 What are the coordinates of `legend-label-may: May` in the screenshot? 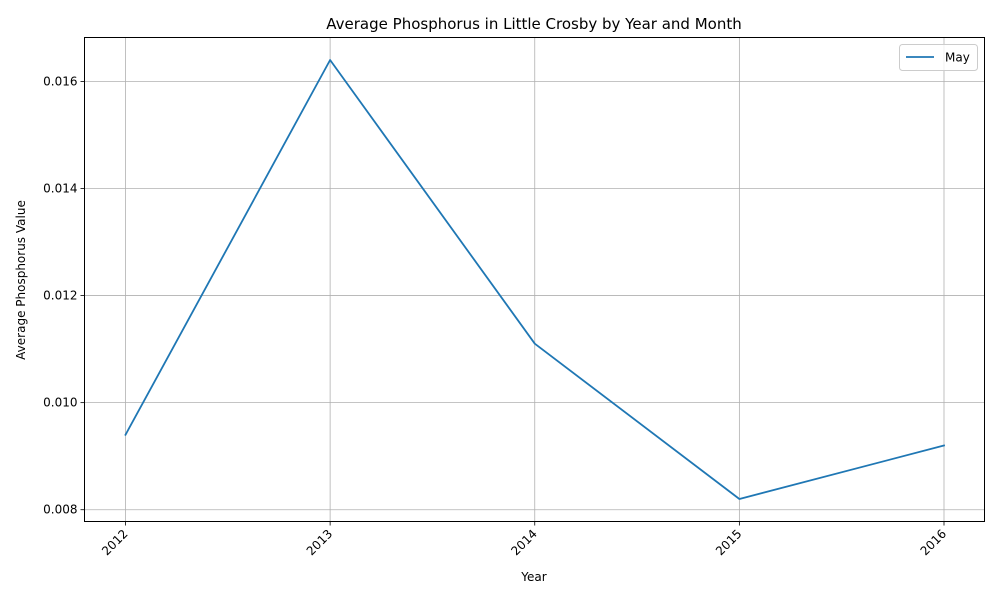 It's located at (957, 58).